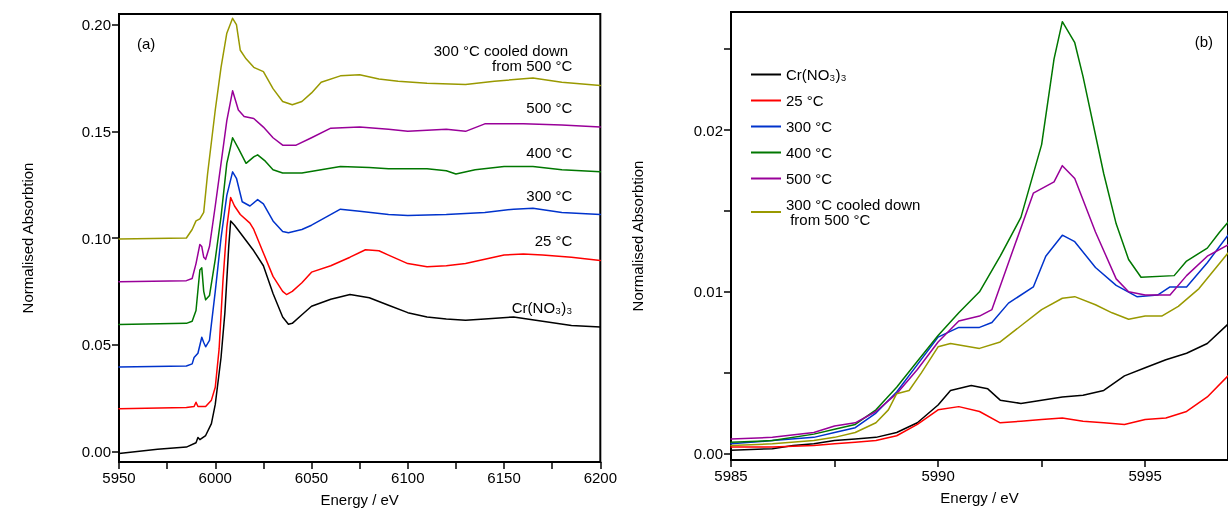  Describe the element at coordinates (1145, 475) in the screenshot. I see `x-tick-label: 5995` at that location.